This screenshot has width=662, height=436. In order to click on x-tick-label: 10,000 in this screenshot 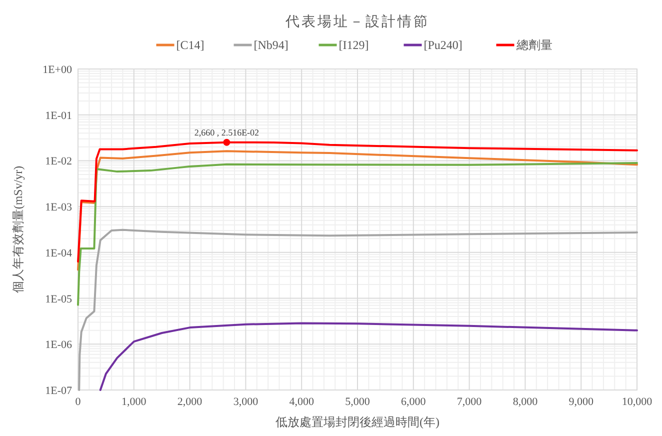, I will do `click(637, 402)`.